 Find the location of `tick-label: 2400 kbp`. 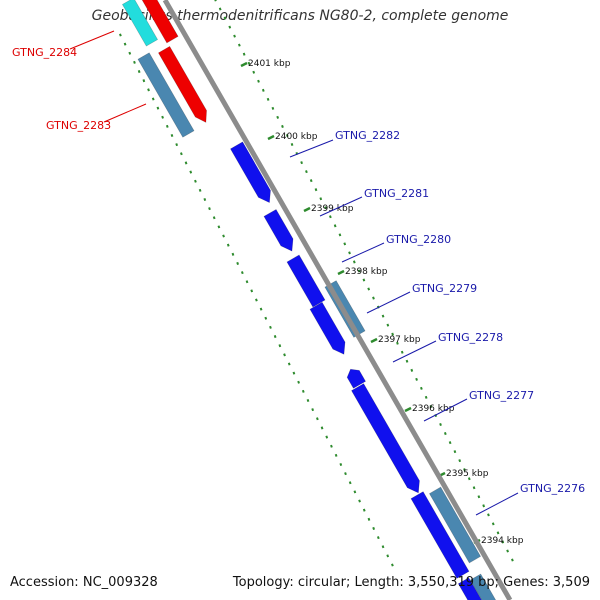

tick-label: 2400 kbp is located at coordinates (296, 137).